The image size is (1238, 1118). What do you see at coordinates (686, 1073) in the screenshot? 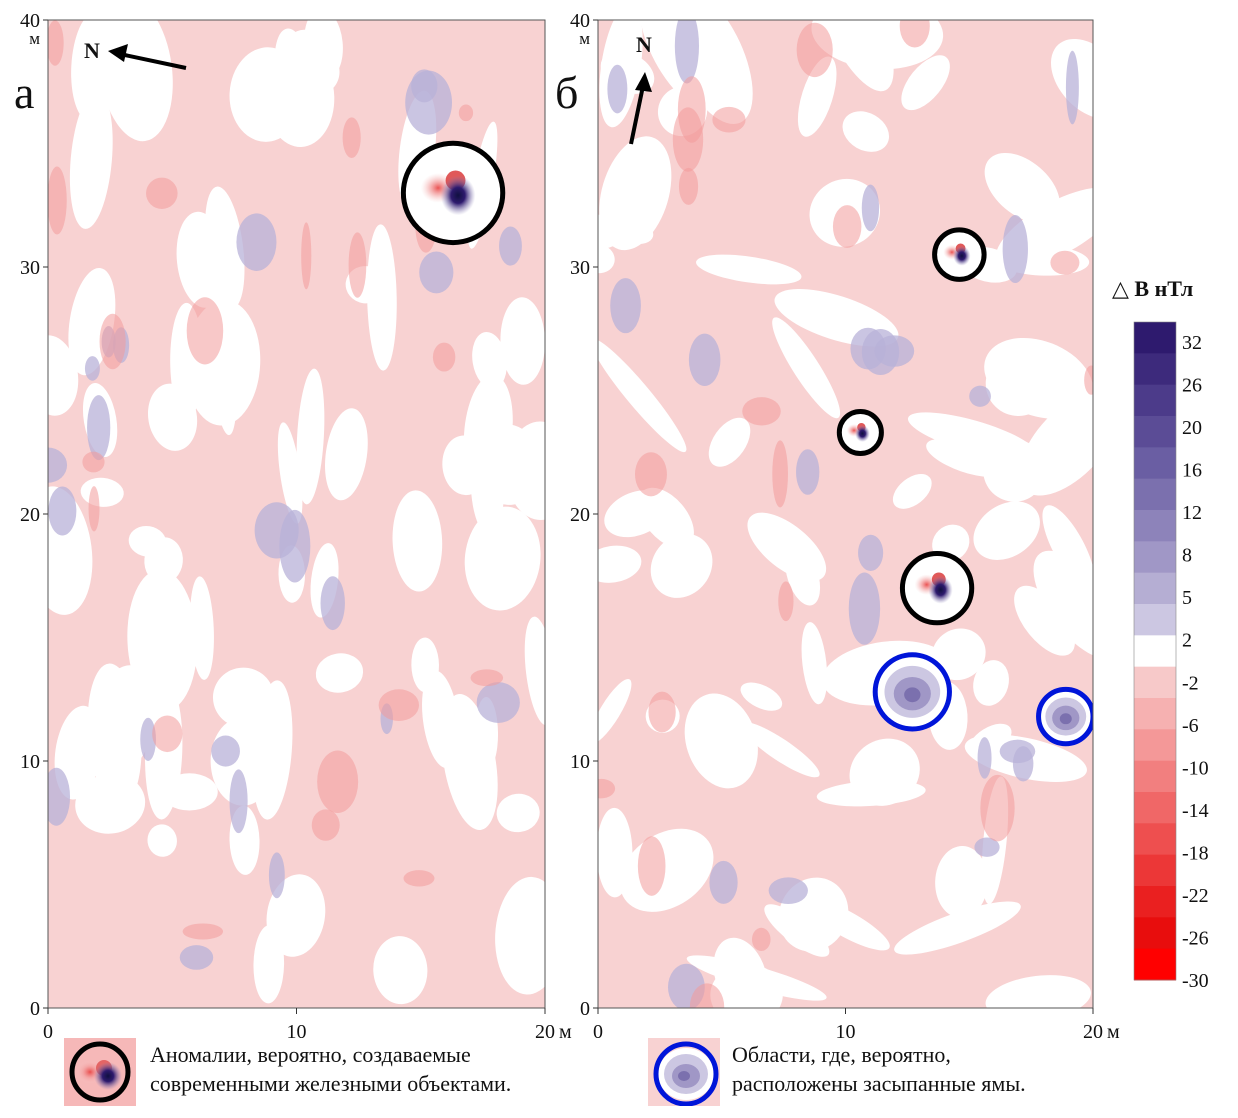
I see `legend-pit-circle-icon` at bounding box center [686, 1073].